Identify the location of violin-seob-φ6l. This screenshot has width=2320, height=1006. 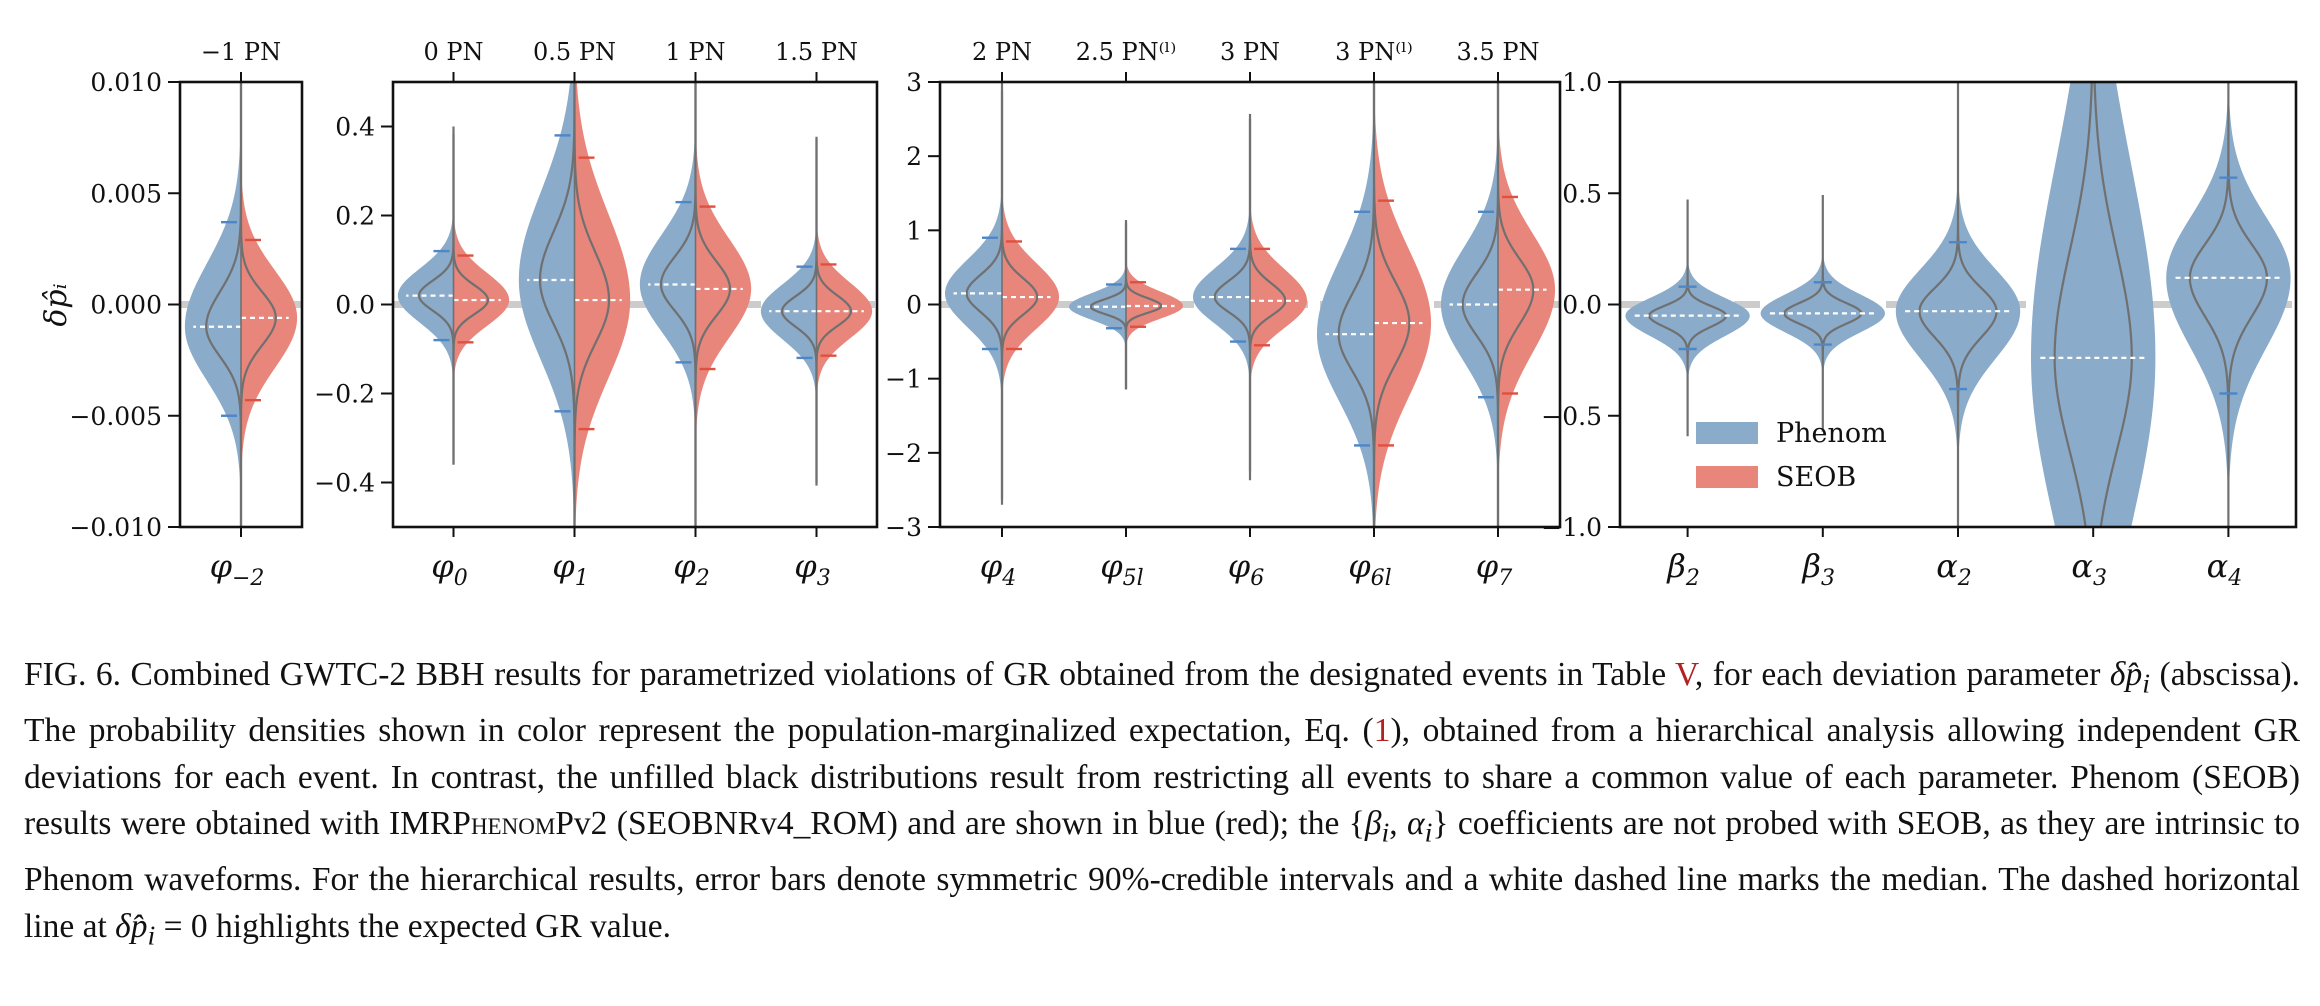
(1403, 304).